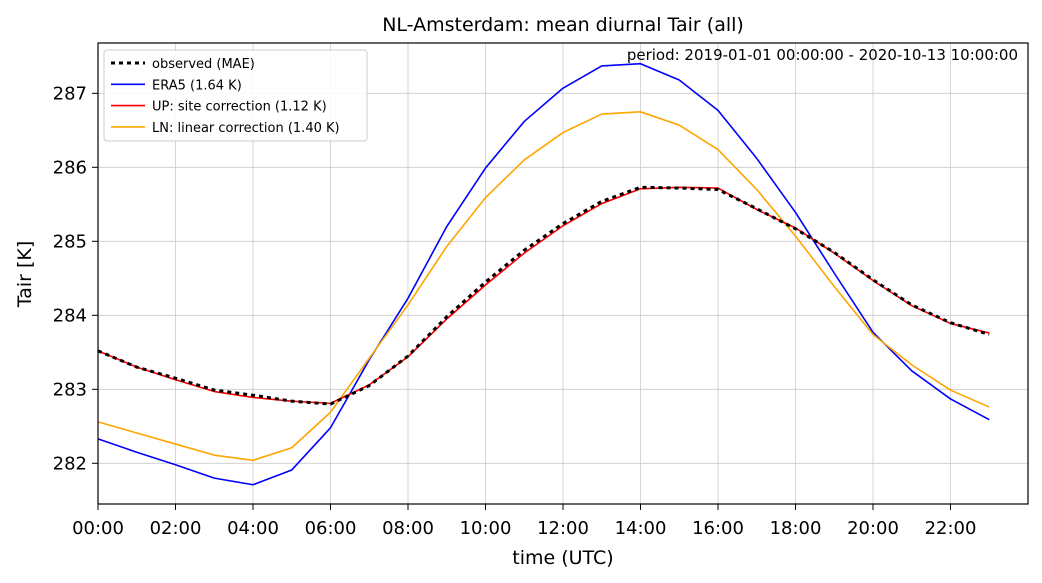 Image resolution: width=1042 pixels, height=583 pixels. I want to click on y-tick-label: 282, so click(70, 463).